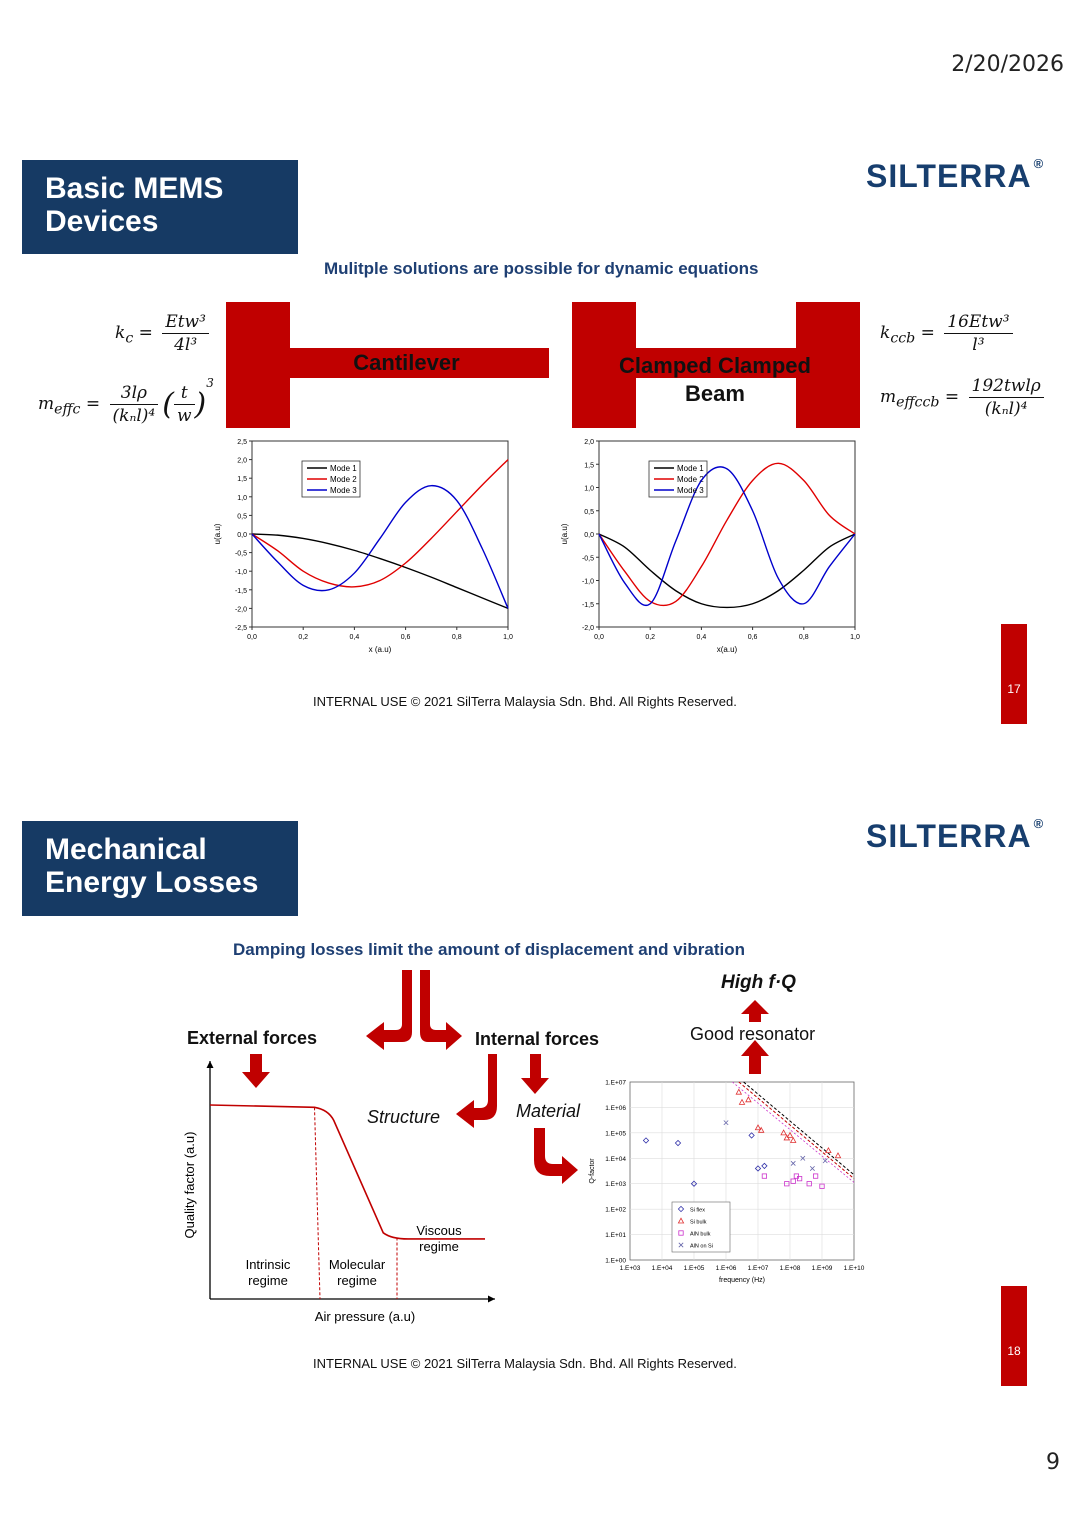  What do you see at coordinates (1006, 387) in the screenshot?
I see `meffccb-numerator: 192twlρ` at bounding box center [1006, 387].